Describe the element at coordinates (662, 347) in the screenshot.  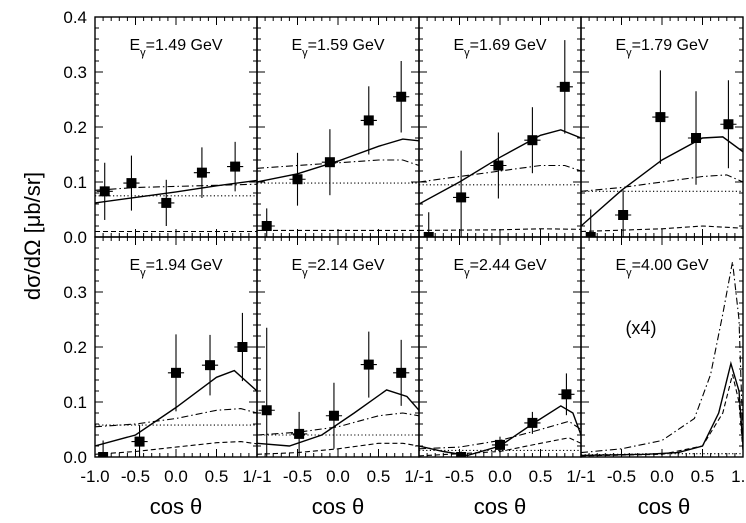
I see `panel-8: Eγ=4.00 GeV (x4)` at that location.